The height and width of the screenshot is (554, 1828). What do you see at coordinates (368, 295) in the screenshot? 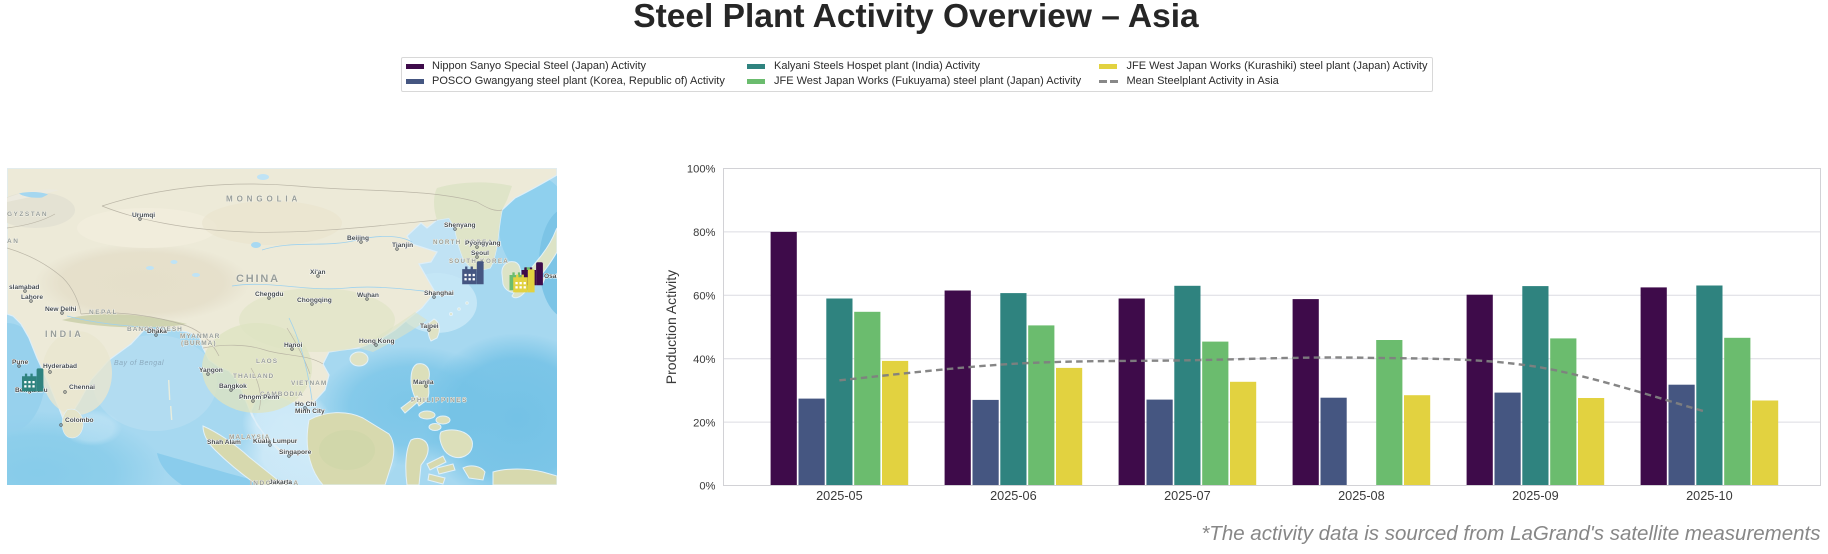
I see `svg-text: Wuhan` at bounding box center [368, 295].